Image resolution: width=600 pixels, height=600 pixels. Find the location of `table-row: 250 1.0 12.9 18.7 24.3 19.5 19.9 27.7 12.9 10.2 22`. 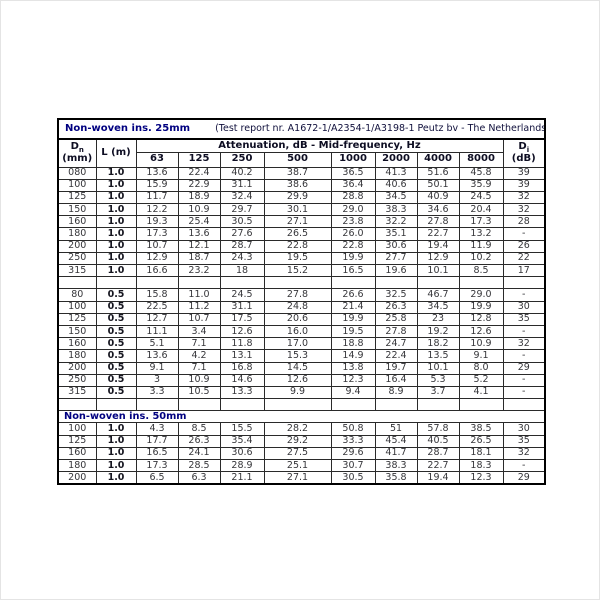

table-row: 250 1.0 12.9 18.7 24.3 19.5 19.9 27.7 12.9 10.2 22 is located at coordinates (301, 258).